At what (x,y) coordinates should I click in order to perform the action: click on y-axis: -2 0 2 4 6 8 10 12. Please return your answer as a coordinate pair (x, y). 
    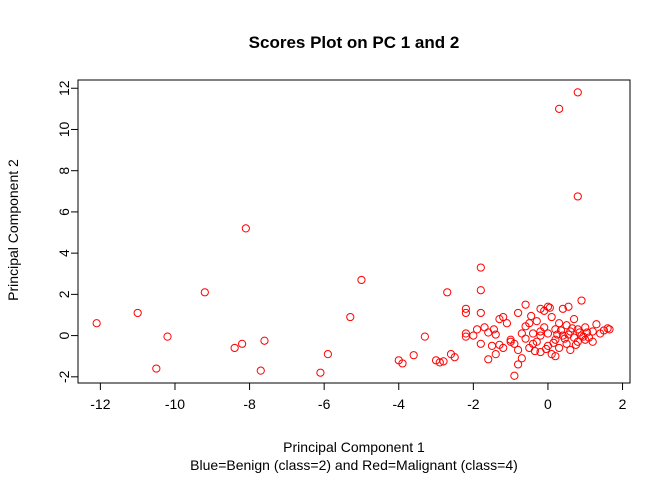
    Looking at the image, I should click on (67, 231).